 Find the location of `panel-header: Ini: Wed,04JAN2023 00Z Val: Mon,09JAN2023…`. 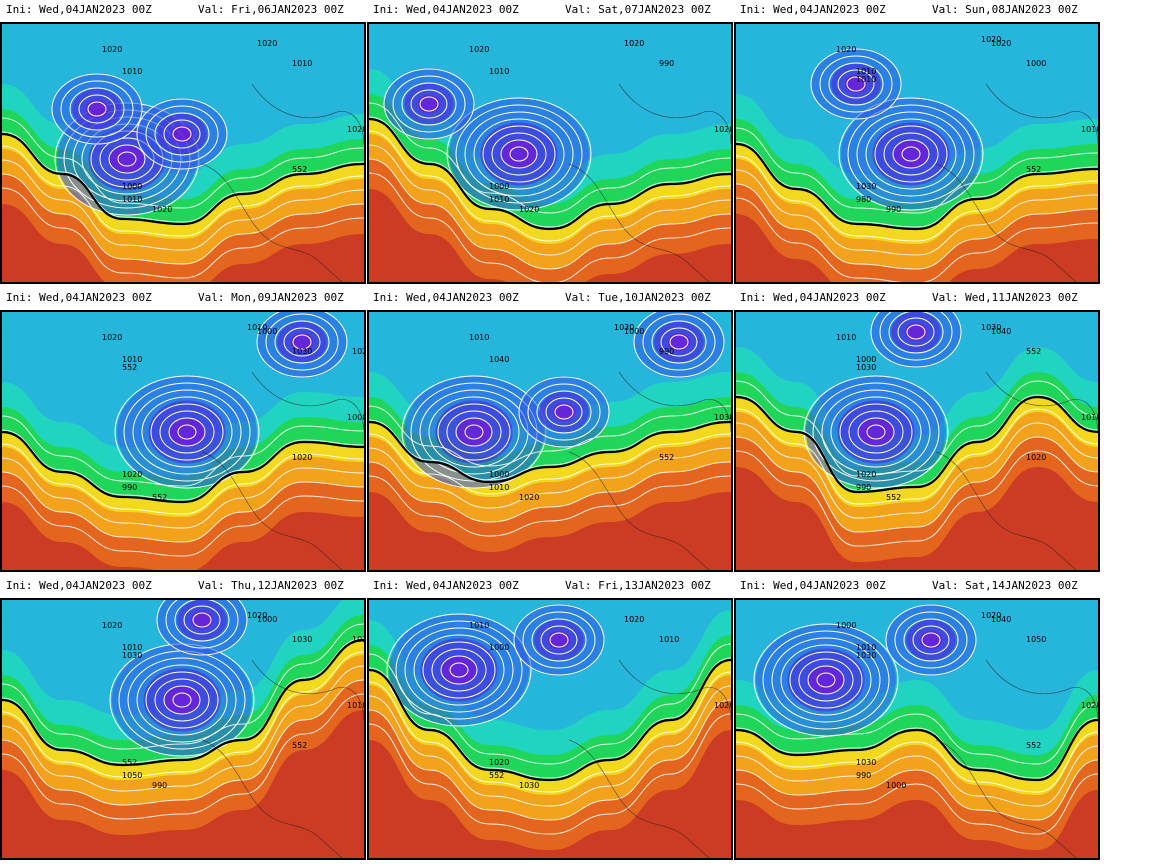

panel-header: Ini: Wed,04JAN2023 00Z Val: Mon,09JAN2023… is located at coordinates (183, 298).